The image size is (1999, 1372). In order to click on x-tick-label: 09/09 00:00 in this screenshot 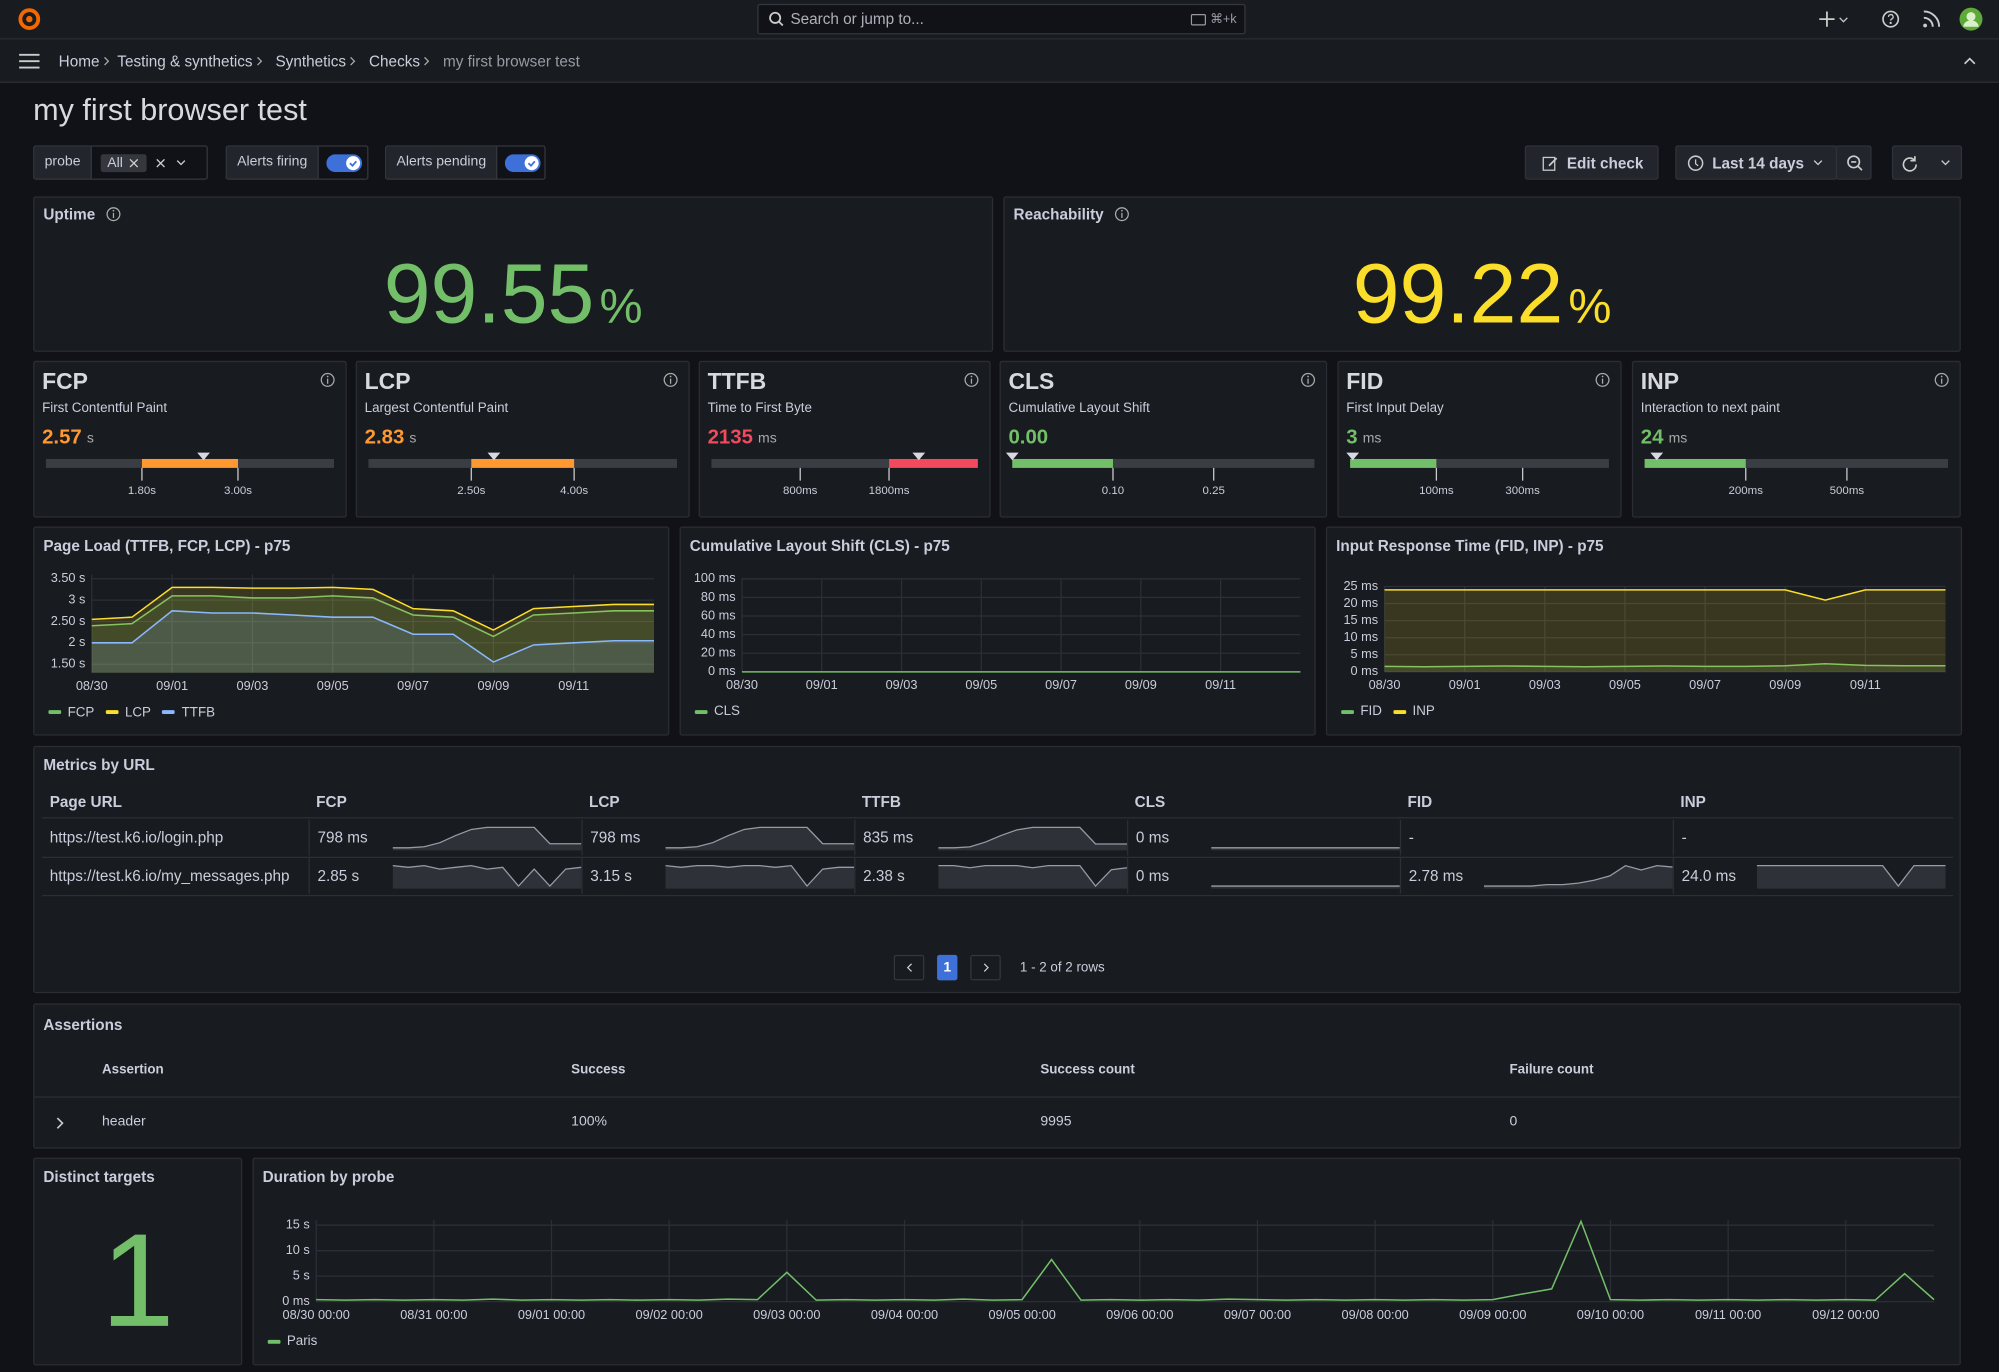, I will do `click(1492, 1314)`.